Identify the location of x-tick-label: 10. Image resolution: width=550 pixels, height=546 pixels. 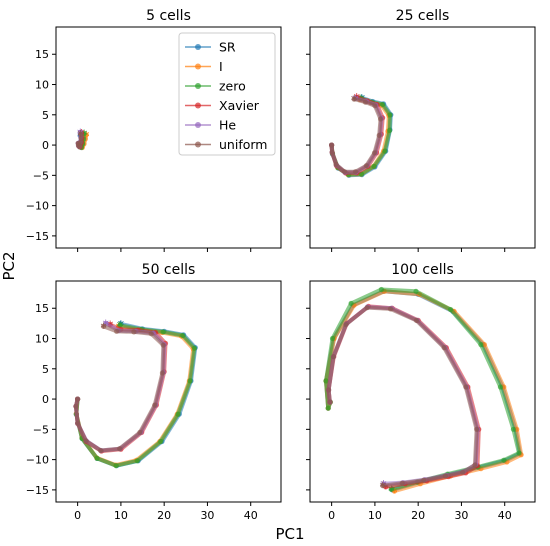
(121, 515).